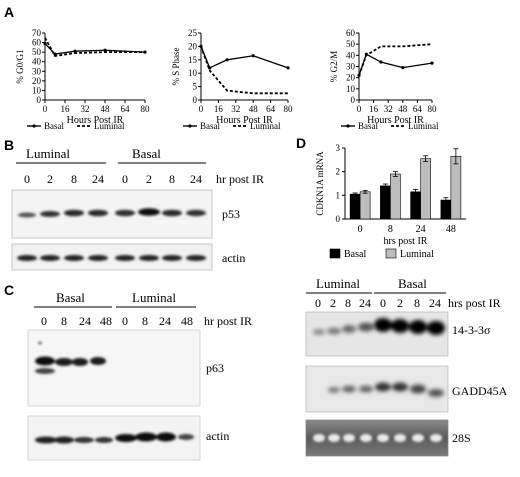  What do you see at coordinates (95, 120) in the screenshot?
I see `x-axis-label: Hours Post IR` at bounding box center [95, 120].